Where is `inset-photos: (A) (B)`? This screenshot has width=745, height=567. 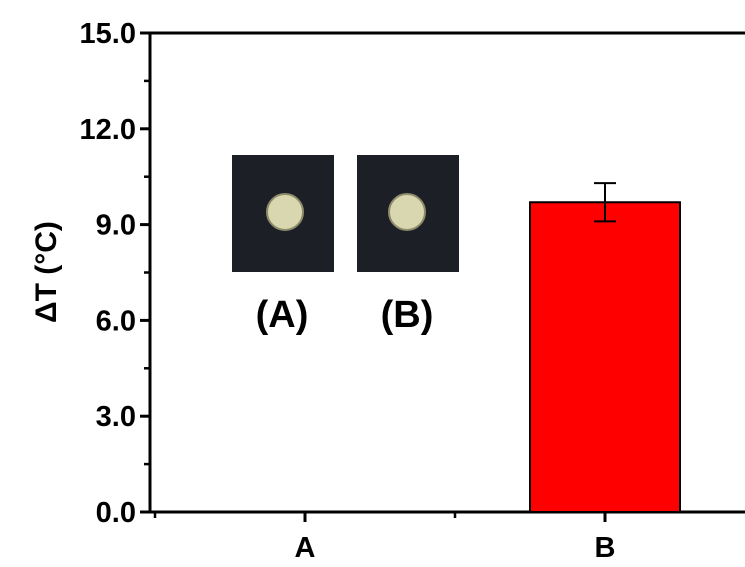 inset-photos: (A) (B) is located at coordinates (345, 245).